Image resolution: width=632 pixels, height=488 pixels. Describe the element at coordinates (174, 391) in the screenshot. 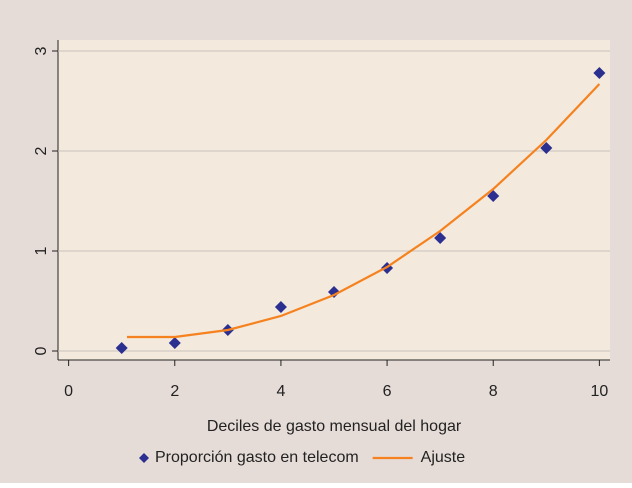

I see `x-tick-label: 2` at that location.